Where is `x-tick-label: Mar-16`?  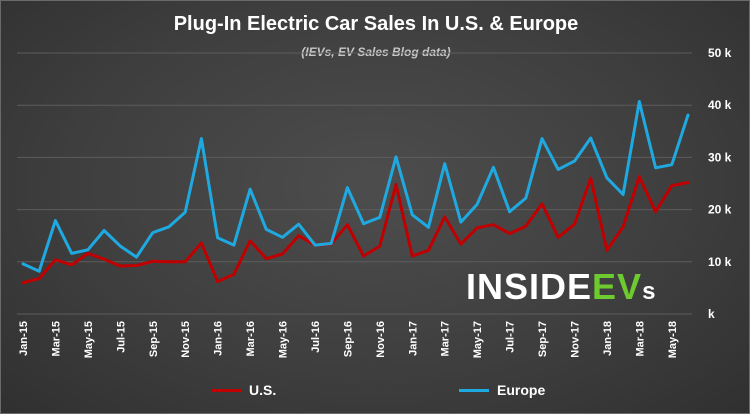 x-tick-label: Mar-16 is located at coordinates (251, 338).